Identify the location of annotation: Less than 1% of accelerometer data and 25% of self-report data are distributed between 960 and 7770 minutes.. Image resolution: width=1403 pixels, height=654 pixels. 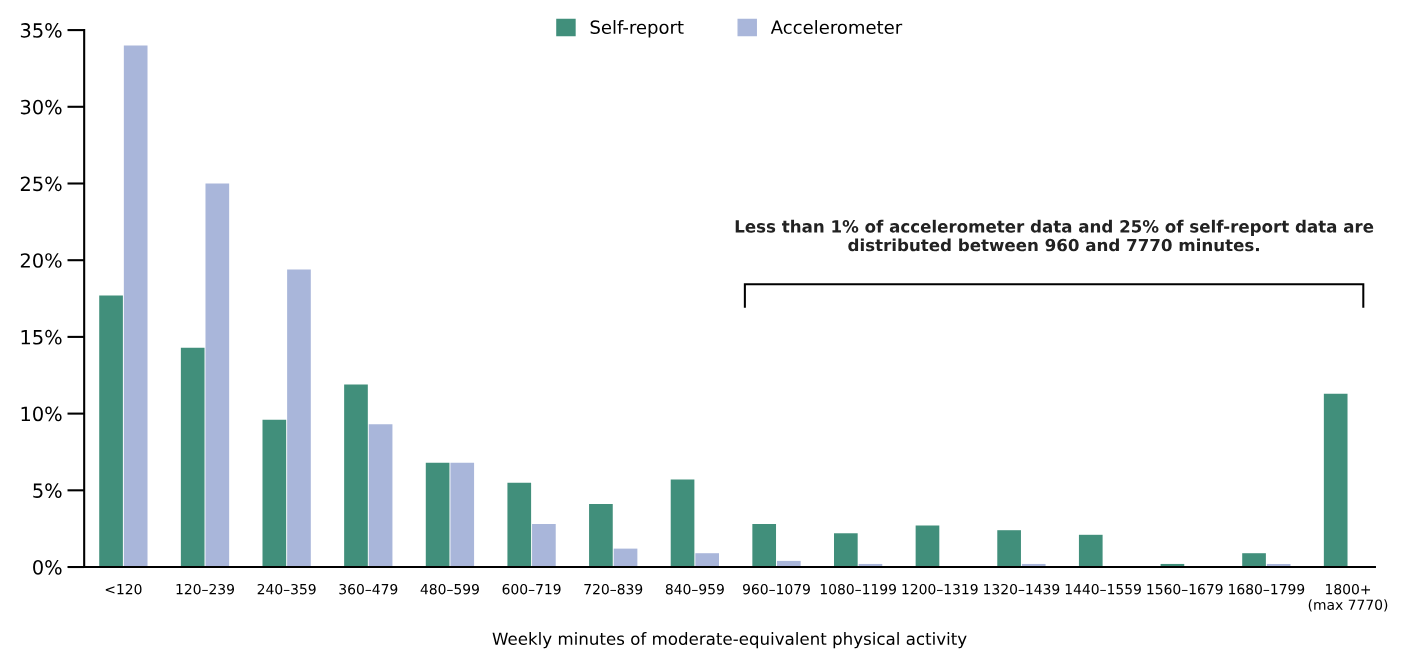
(1054, 235).